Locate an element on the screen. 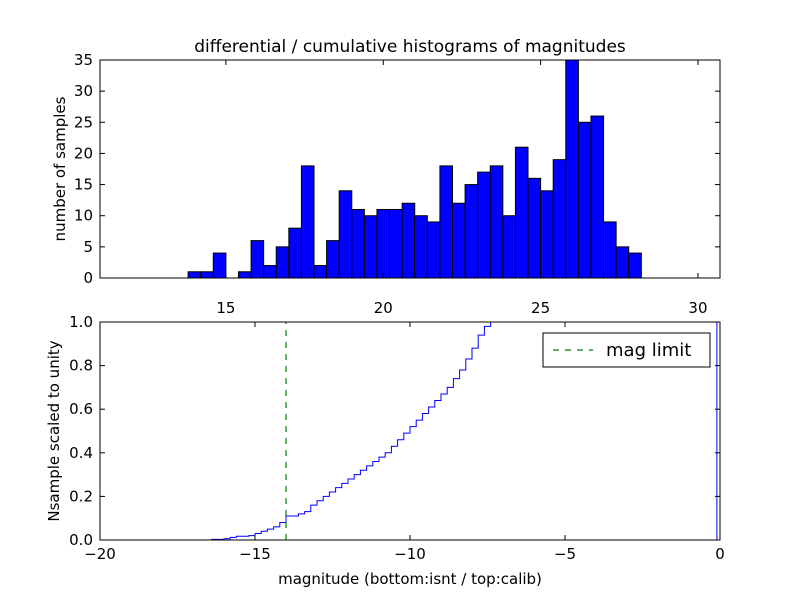  top-y-tick-label: 20 is located at coordinates (83, 153).